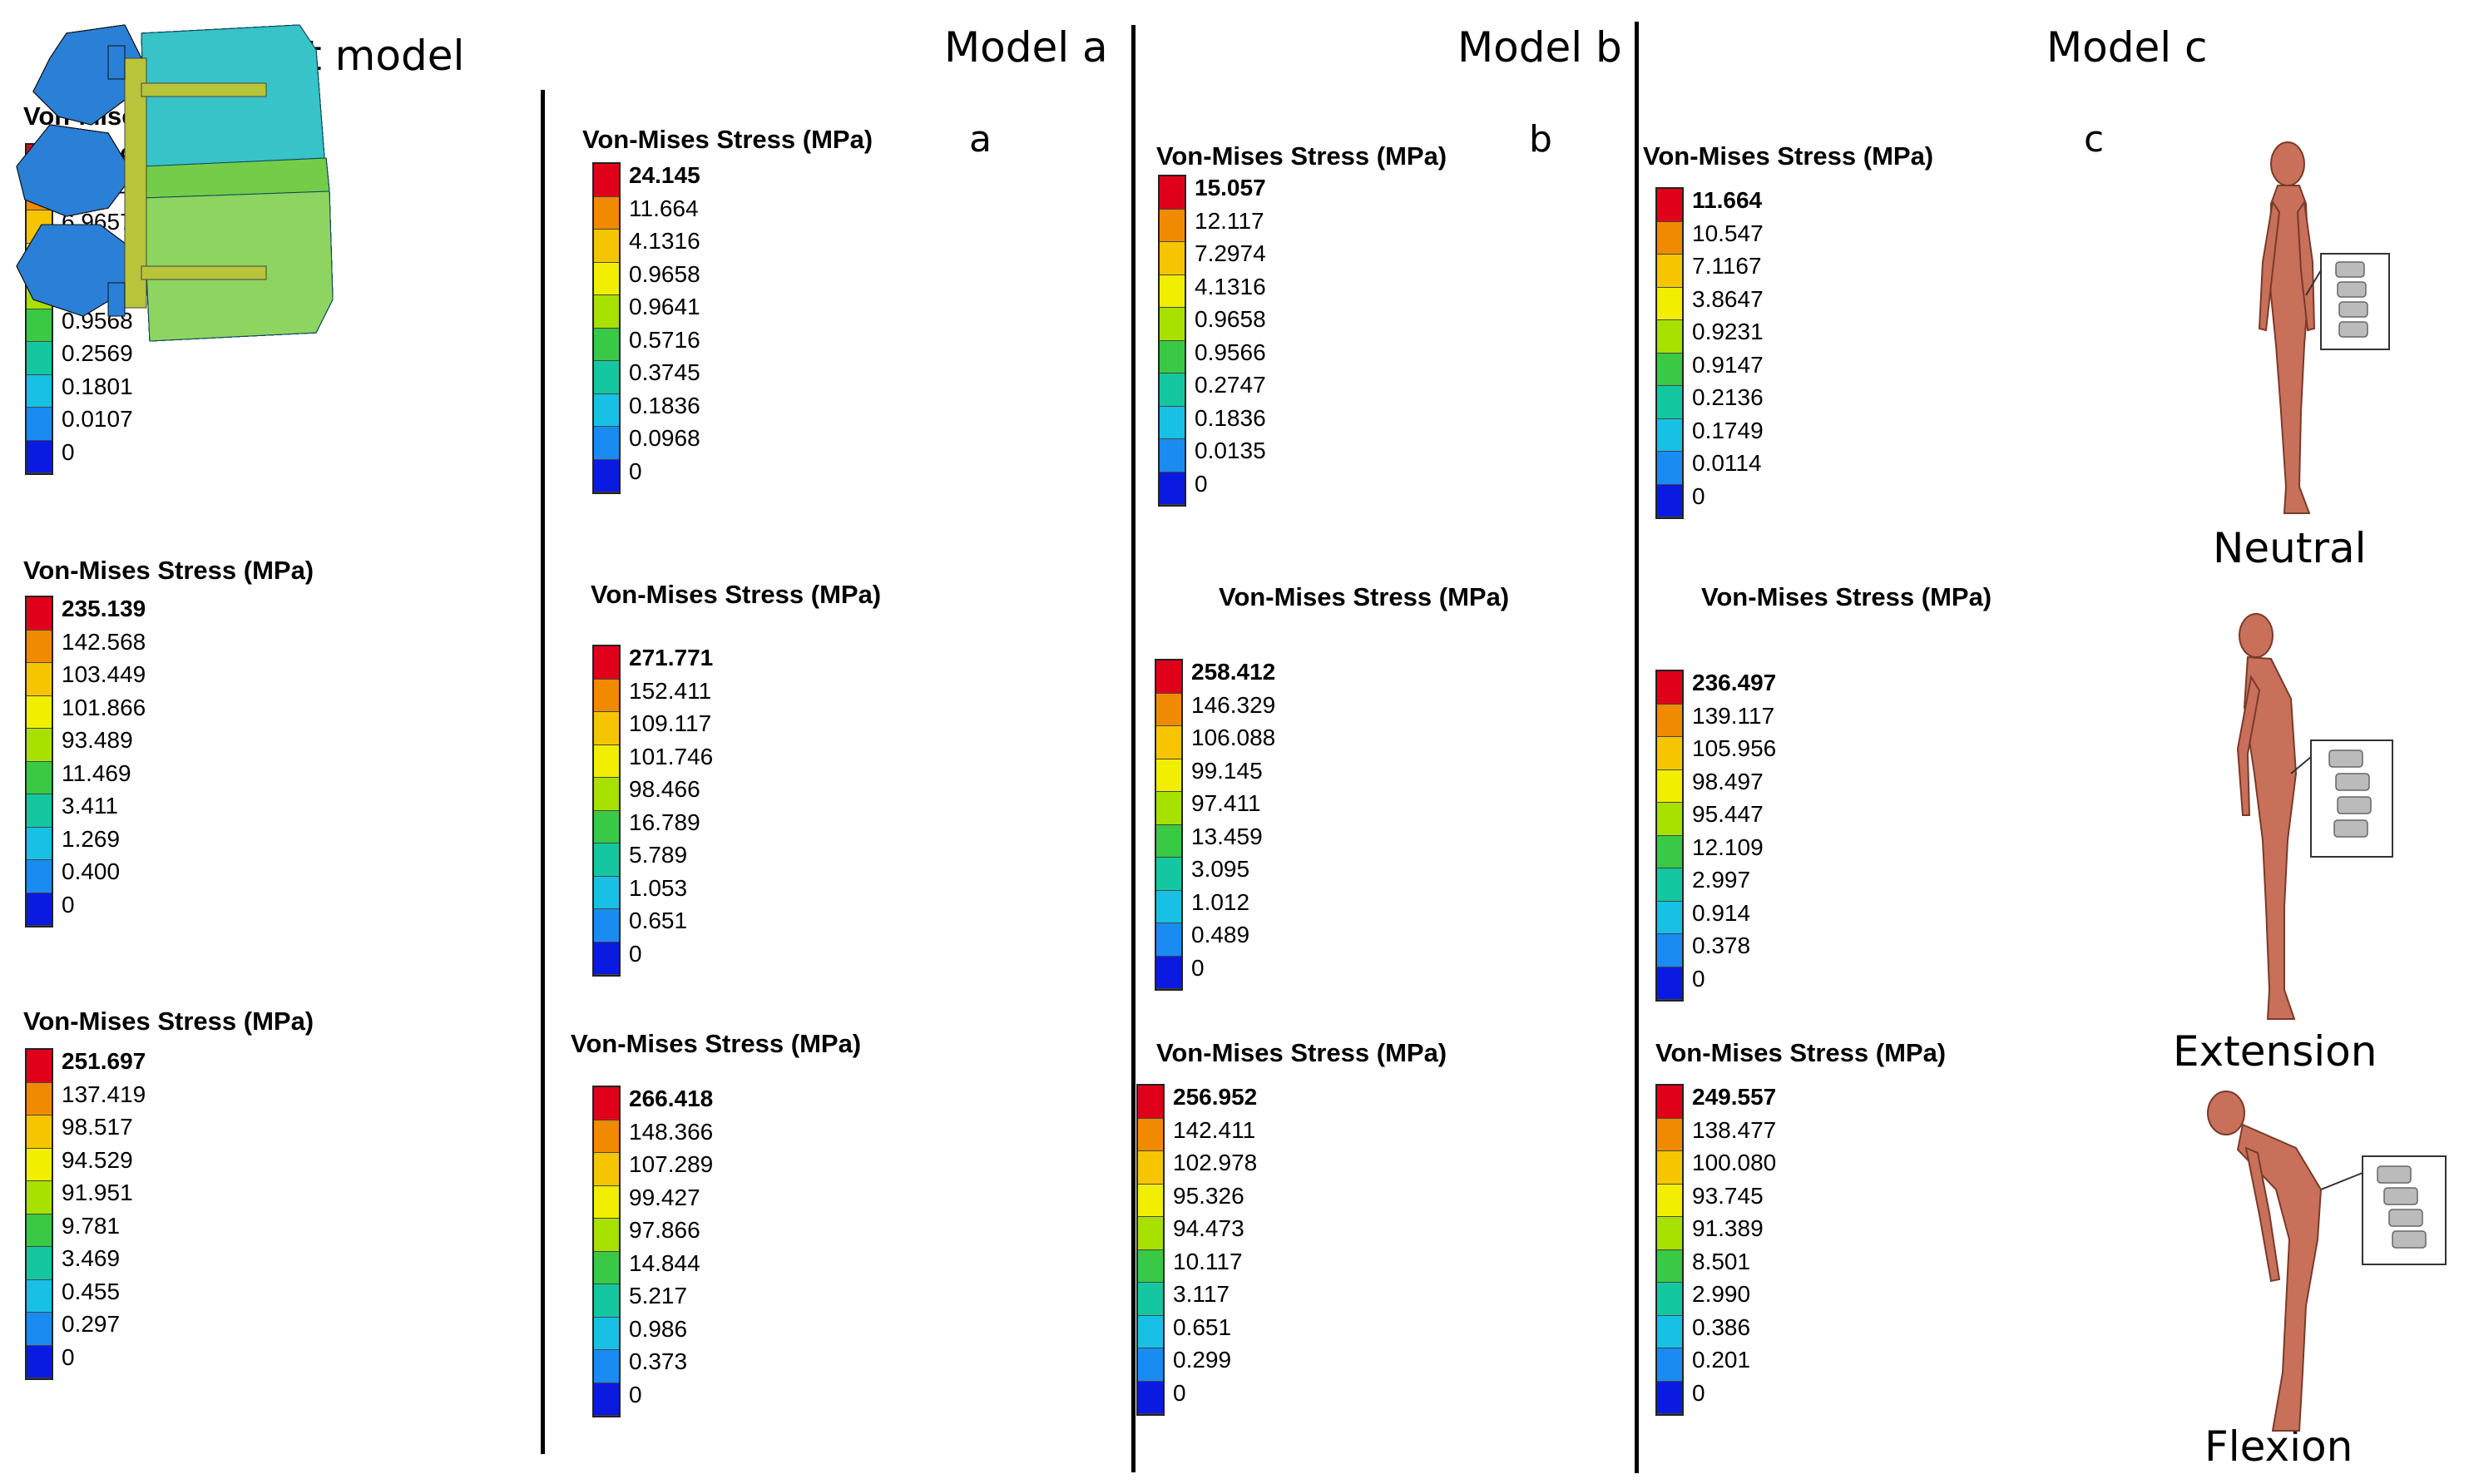  What do you see at coordinates (672, 1164) in the screenshot?
I see `legend-value: 107.289` at bounding box center [672, 1164].